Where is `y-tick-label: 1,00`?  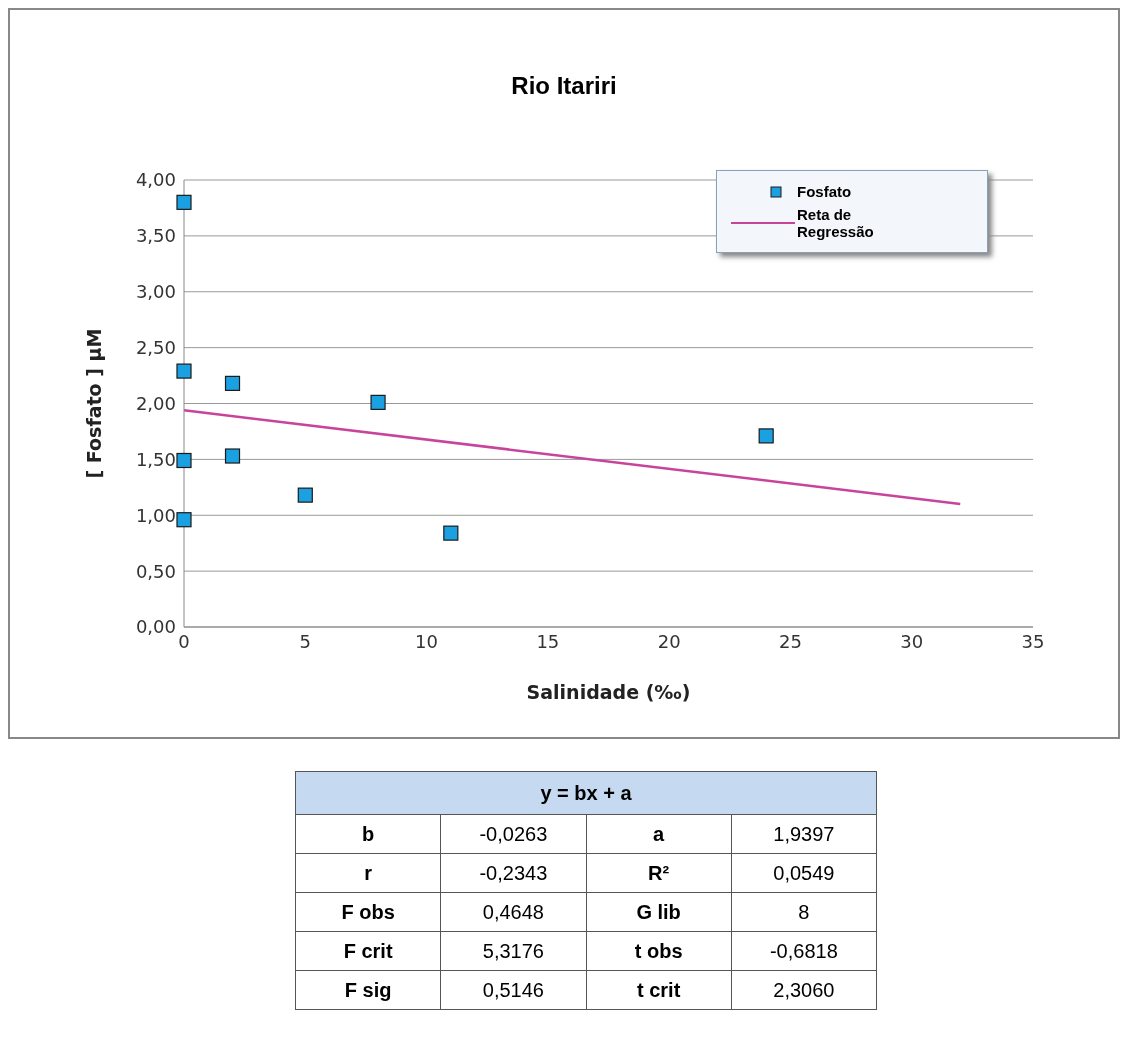
y-tick-label: 1,00 is located at coordinates (155, 515).